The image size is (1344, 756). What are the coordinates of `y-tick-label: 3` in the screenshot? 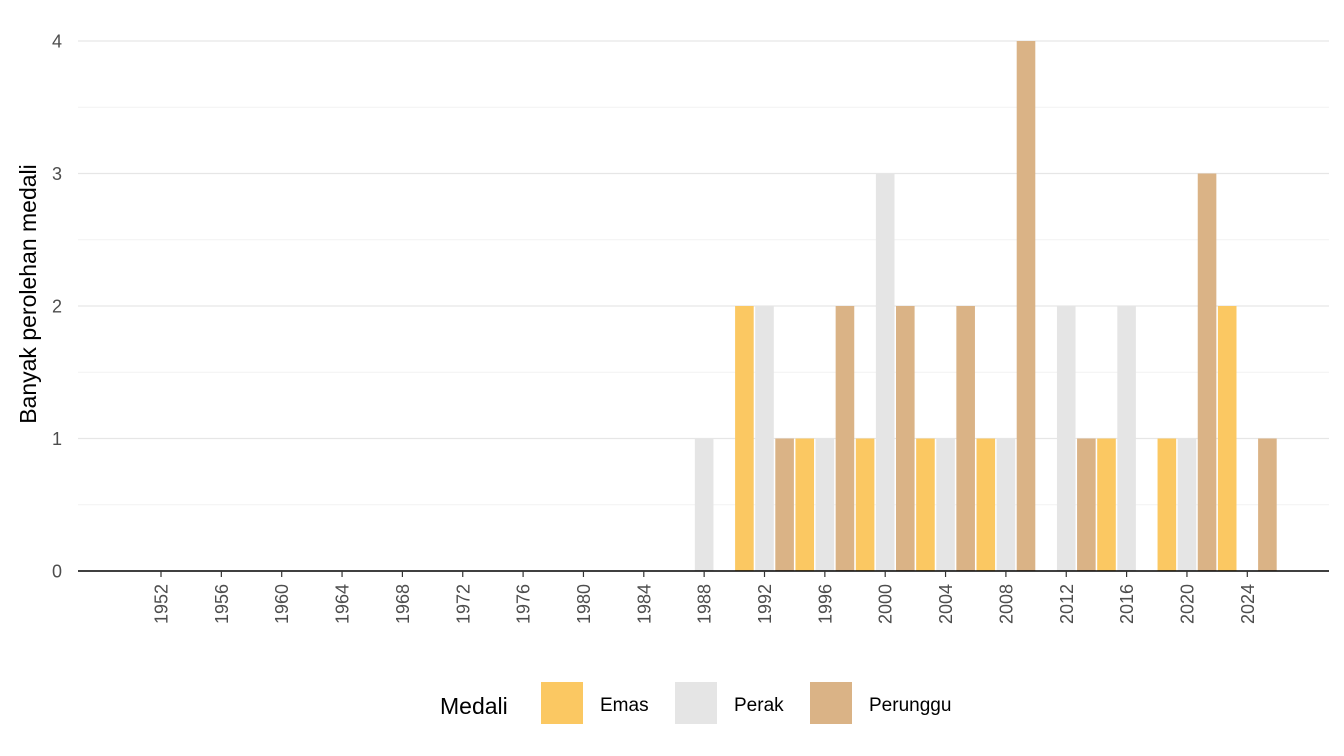 It's located at (57, 174).